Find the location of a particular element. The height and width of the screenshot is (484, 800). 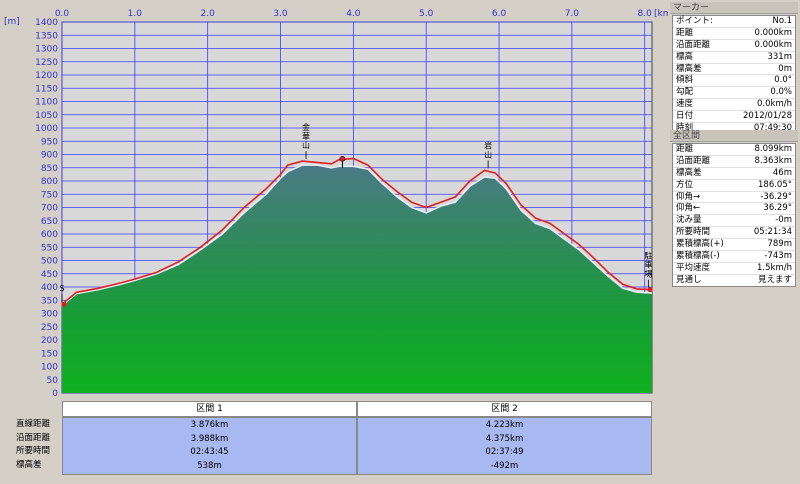

y-tick-label: 1150 is located at coordinates (46, 89).